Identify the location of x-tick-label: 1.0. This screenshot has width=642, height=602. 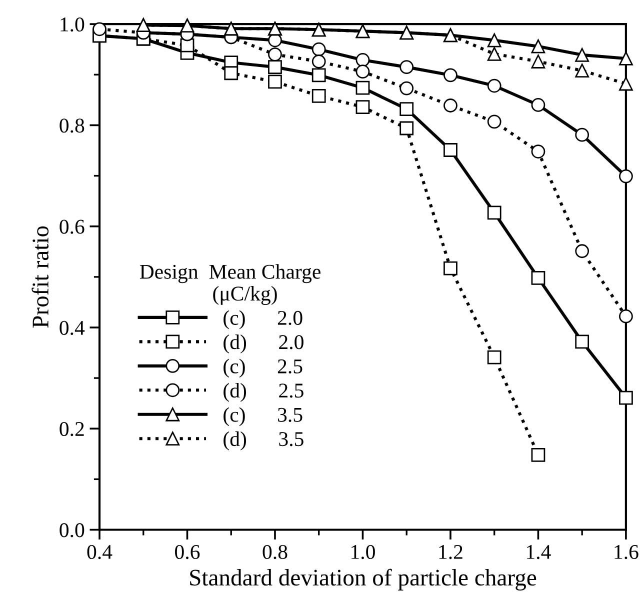
(363, 552).